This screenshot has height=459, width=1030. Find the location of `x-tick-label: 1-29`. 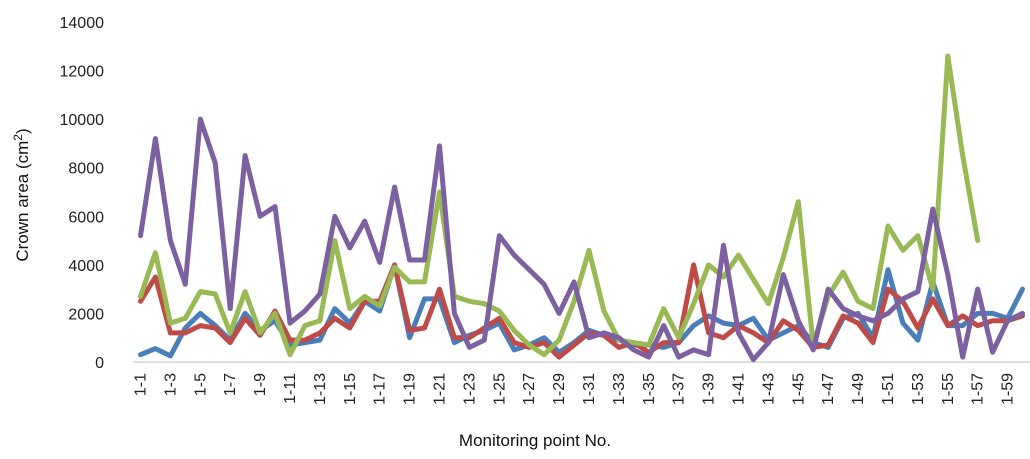

x-tick-label: 1-29 is located at coordinates (559, 389).